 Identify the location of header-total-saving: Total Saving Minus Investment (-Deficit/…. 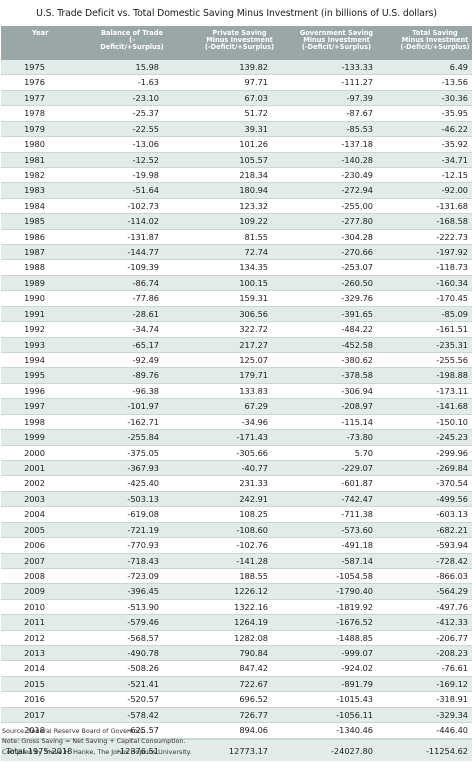
(426, 43).